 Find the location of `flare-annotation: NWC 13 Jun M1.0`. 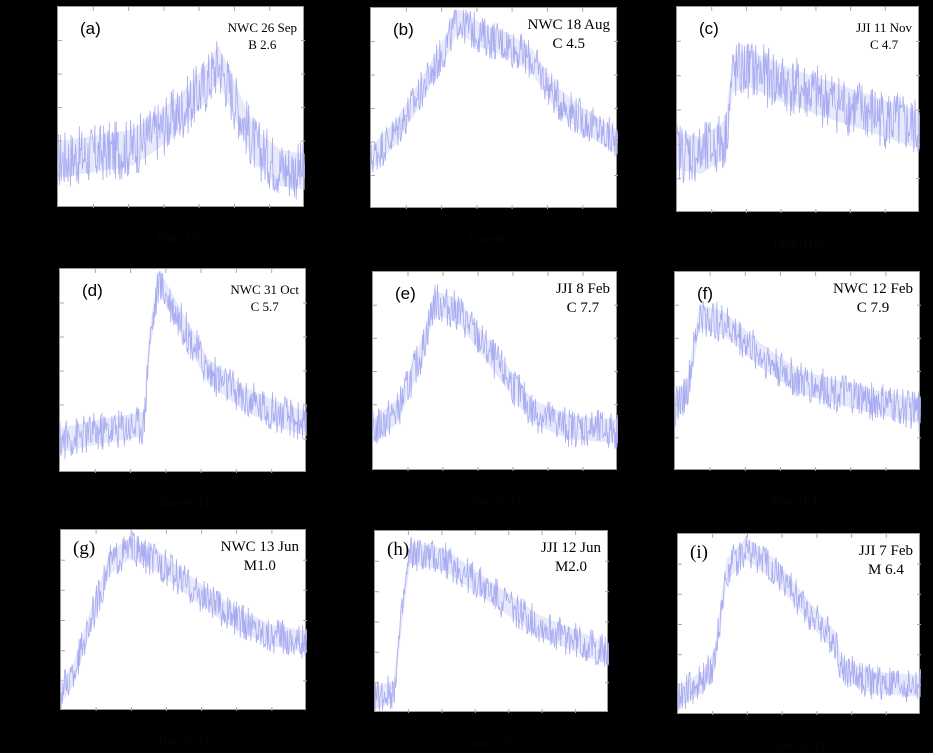

flare-annotation: NWC 13 Jun M1.0 is located at coordinates (260, 557).